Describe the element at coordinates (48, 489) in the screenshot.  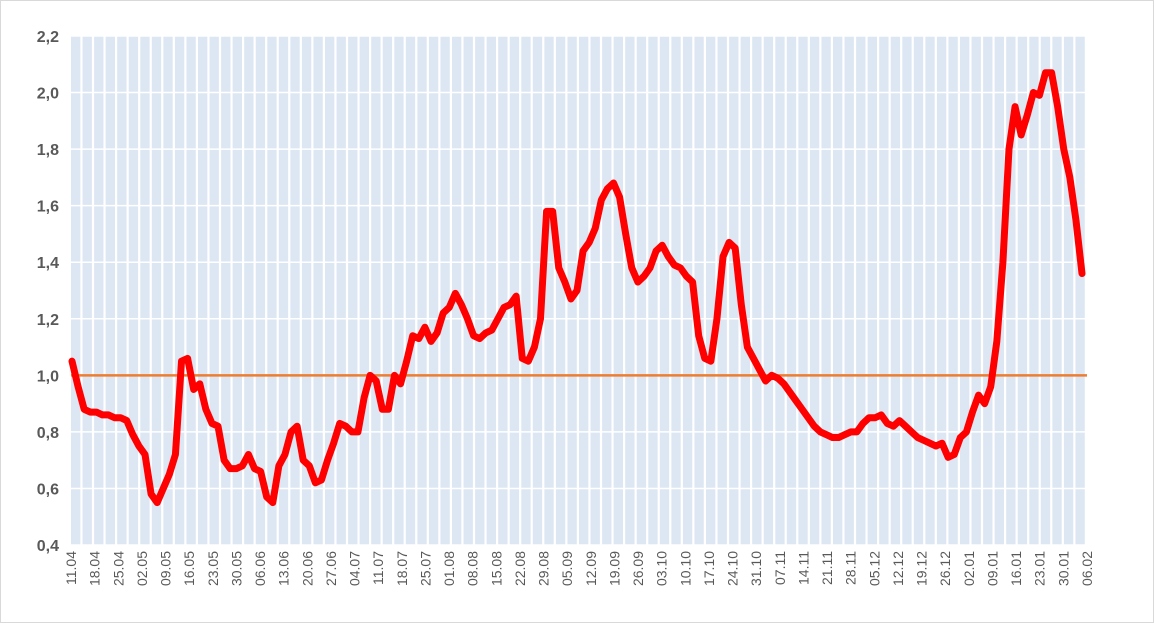
I see `y-tick-label: 0,6` at that location.